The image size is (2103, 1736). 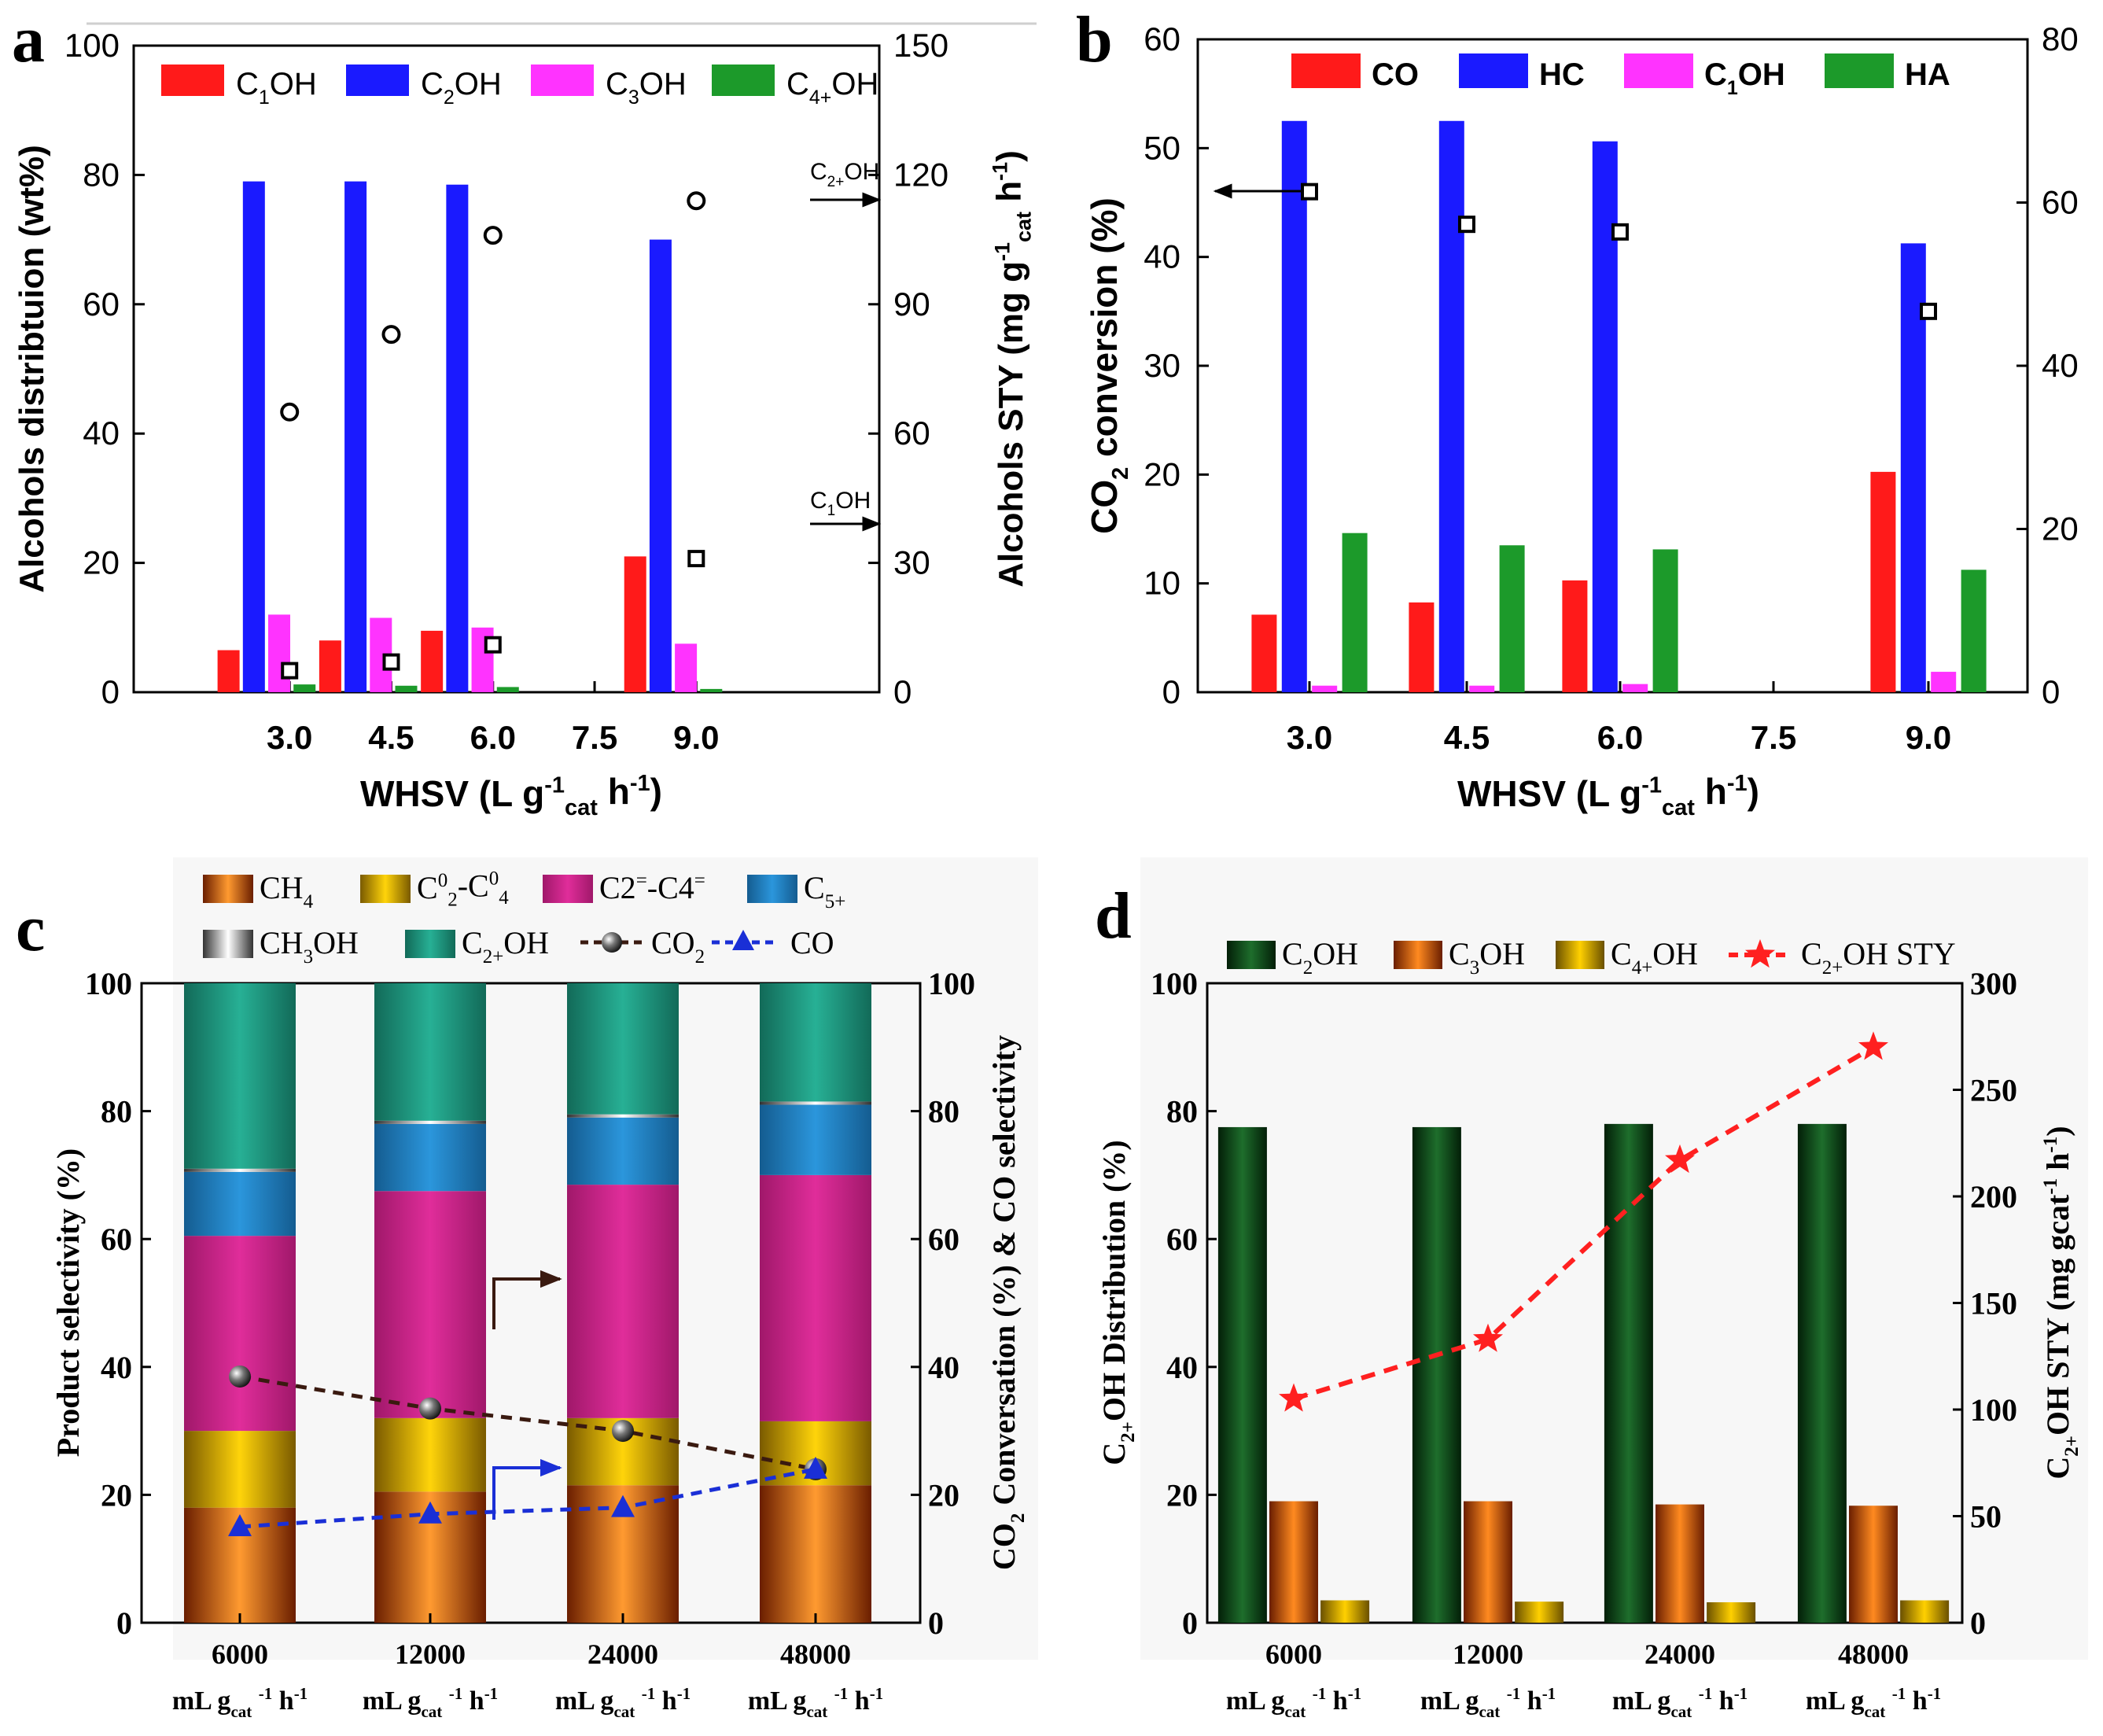 I want to click on xtick-label-c: 6000, so click(x=240, y=1654).